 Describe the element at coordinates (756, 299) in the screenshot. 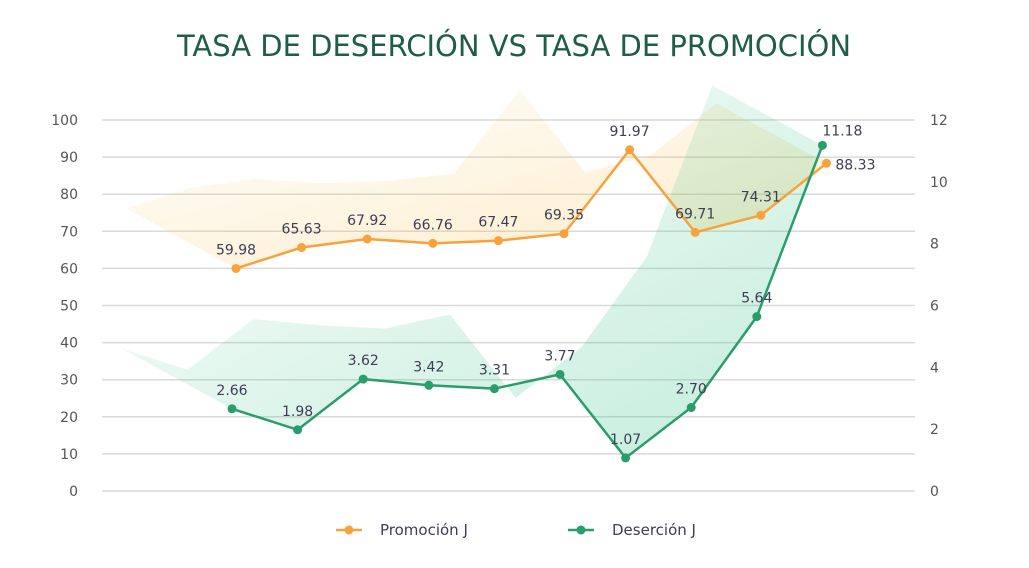

I see `data-label: 5.64` at that location.